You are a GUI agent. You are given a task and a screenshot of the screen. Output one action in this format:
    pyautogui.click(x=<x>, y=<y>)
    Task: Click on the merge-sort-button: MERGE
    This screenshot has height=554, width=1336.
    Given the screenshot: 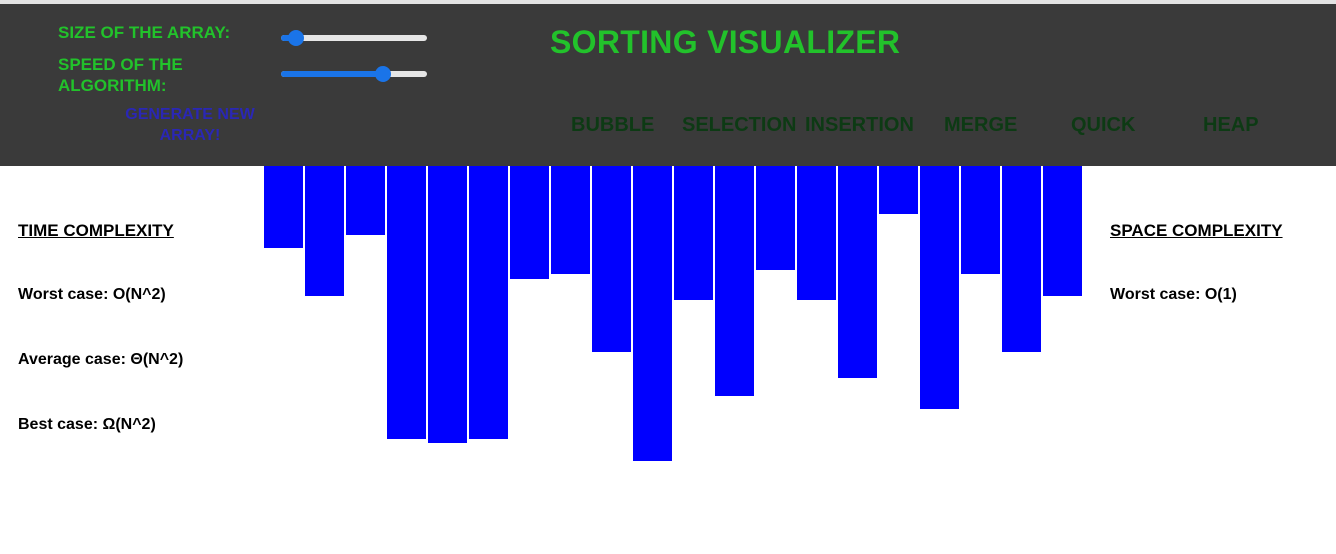 What is the action you would take?
    pyautogui.click(x=981, y=125)
    